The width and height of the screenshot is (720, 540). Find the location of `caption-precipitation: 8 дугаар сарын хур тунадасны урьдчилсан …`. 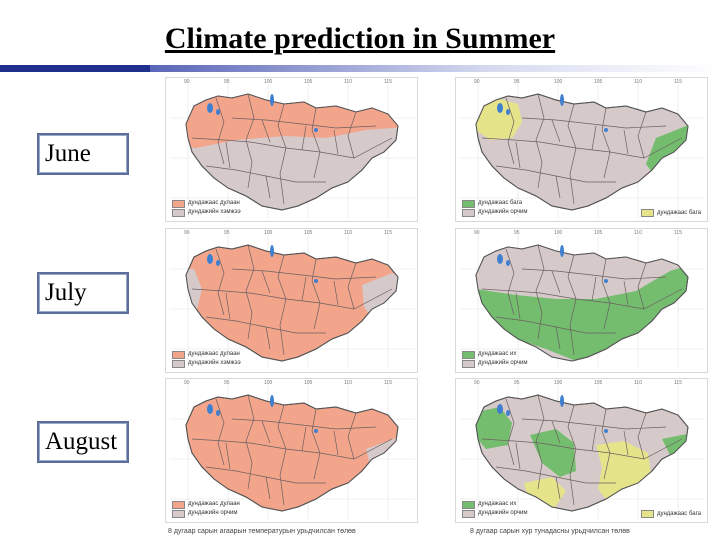

caption-precipitation: 8 дугаар сарын хур тунадасны урьдчилсан … is located at coordinates (550, 531).